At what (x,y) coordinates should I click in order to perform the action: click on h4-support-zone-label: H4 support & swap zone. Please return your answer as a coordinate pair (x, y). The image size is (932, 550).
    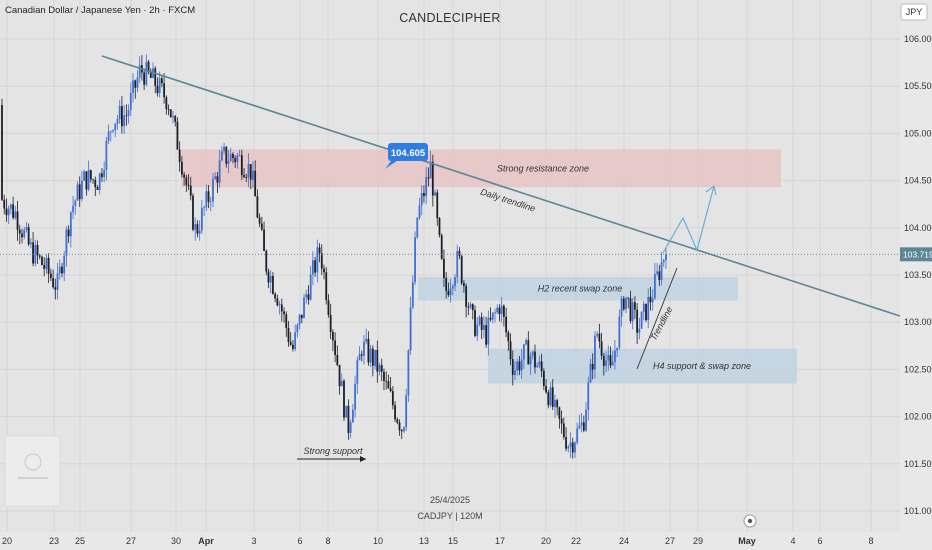
    Looking at the image, I should click on (702, 366).